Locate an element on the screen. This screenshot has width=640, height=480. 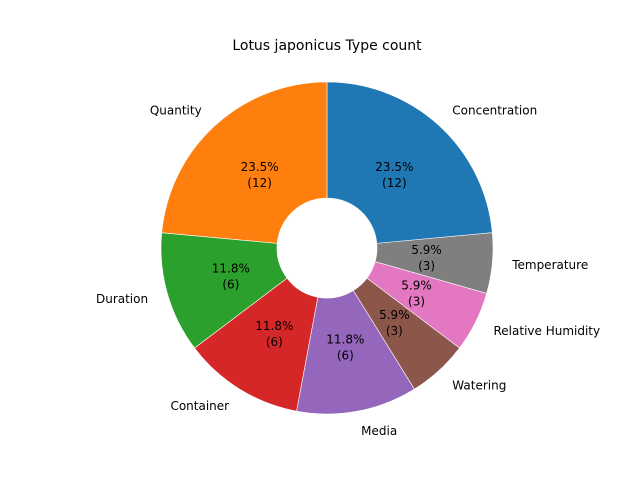
pie-slice-quantity is located at coordinates (244, 162).